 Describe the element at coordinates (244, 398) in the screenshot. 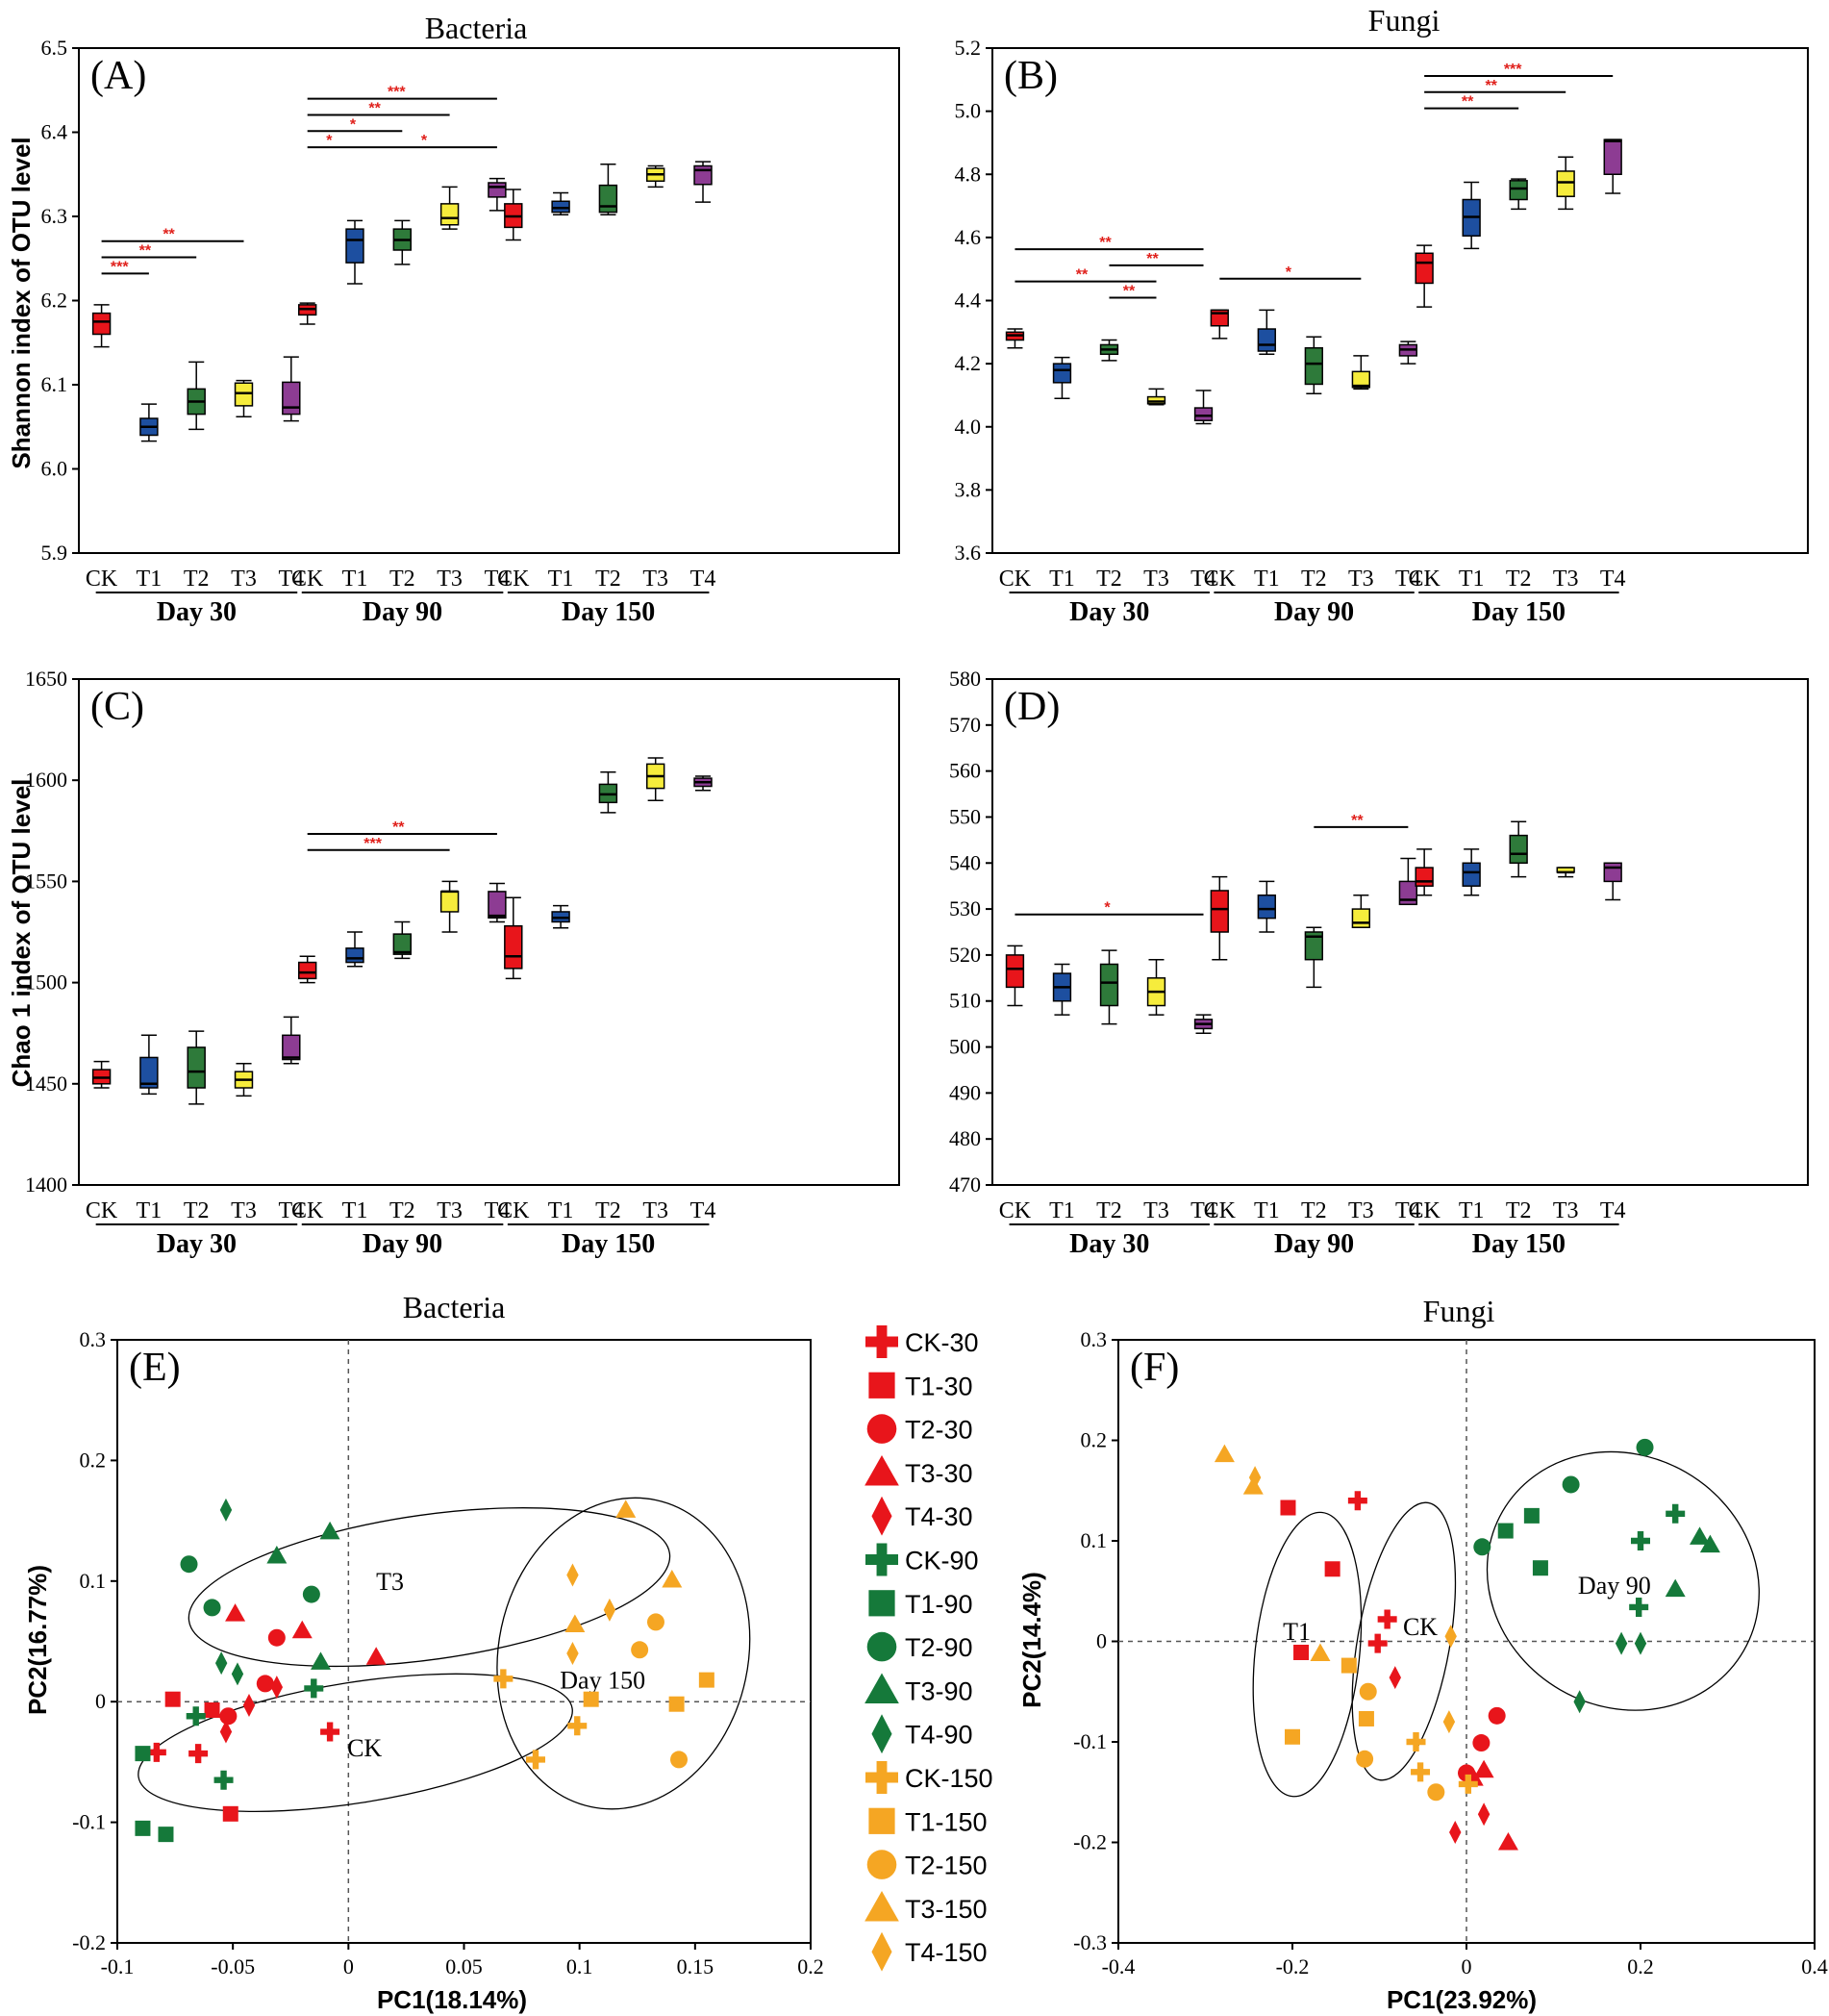

I see `box-t3-day1` at that location.